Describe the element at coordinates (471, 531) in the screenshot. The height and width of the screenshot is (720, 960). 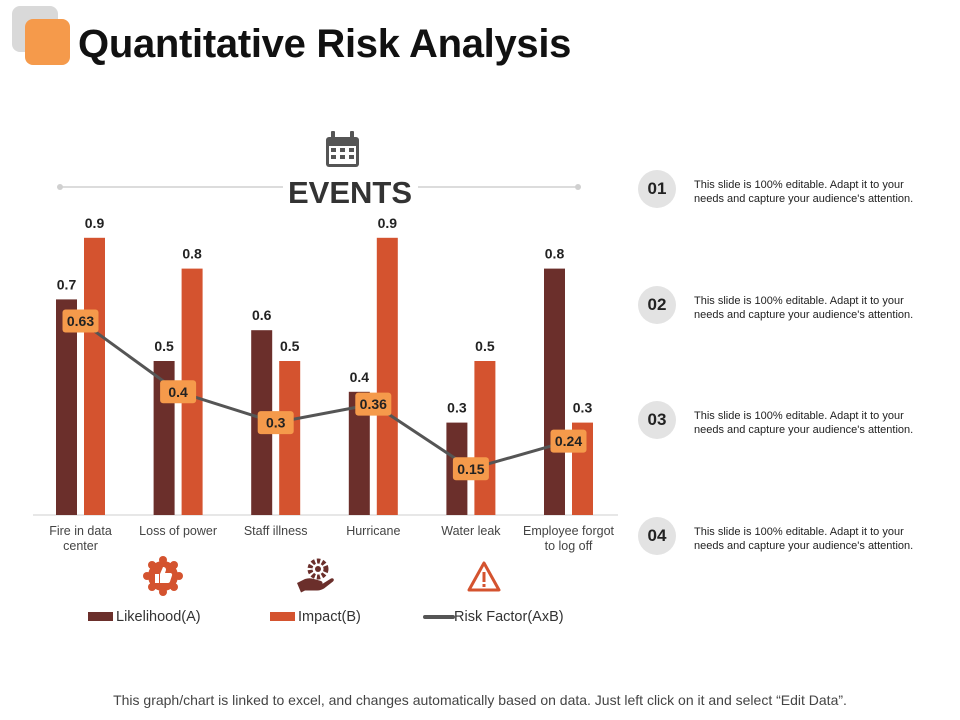
I see `category-label: Water leak` at that location.